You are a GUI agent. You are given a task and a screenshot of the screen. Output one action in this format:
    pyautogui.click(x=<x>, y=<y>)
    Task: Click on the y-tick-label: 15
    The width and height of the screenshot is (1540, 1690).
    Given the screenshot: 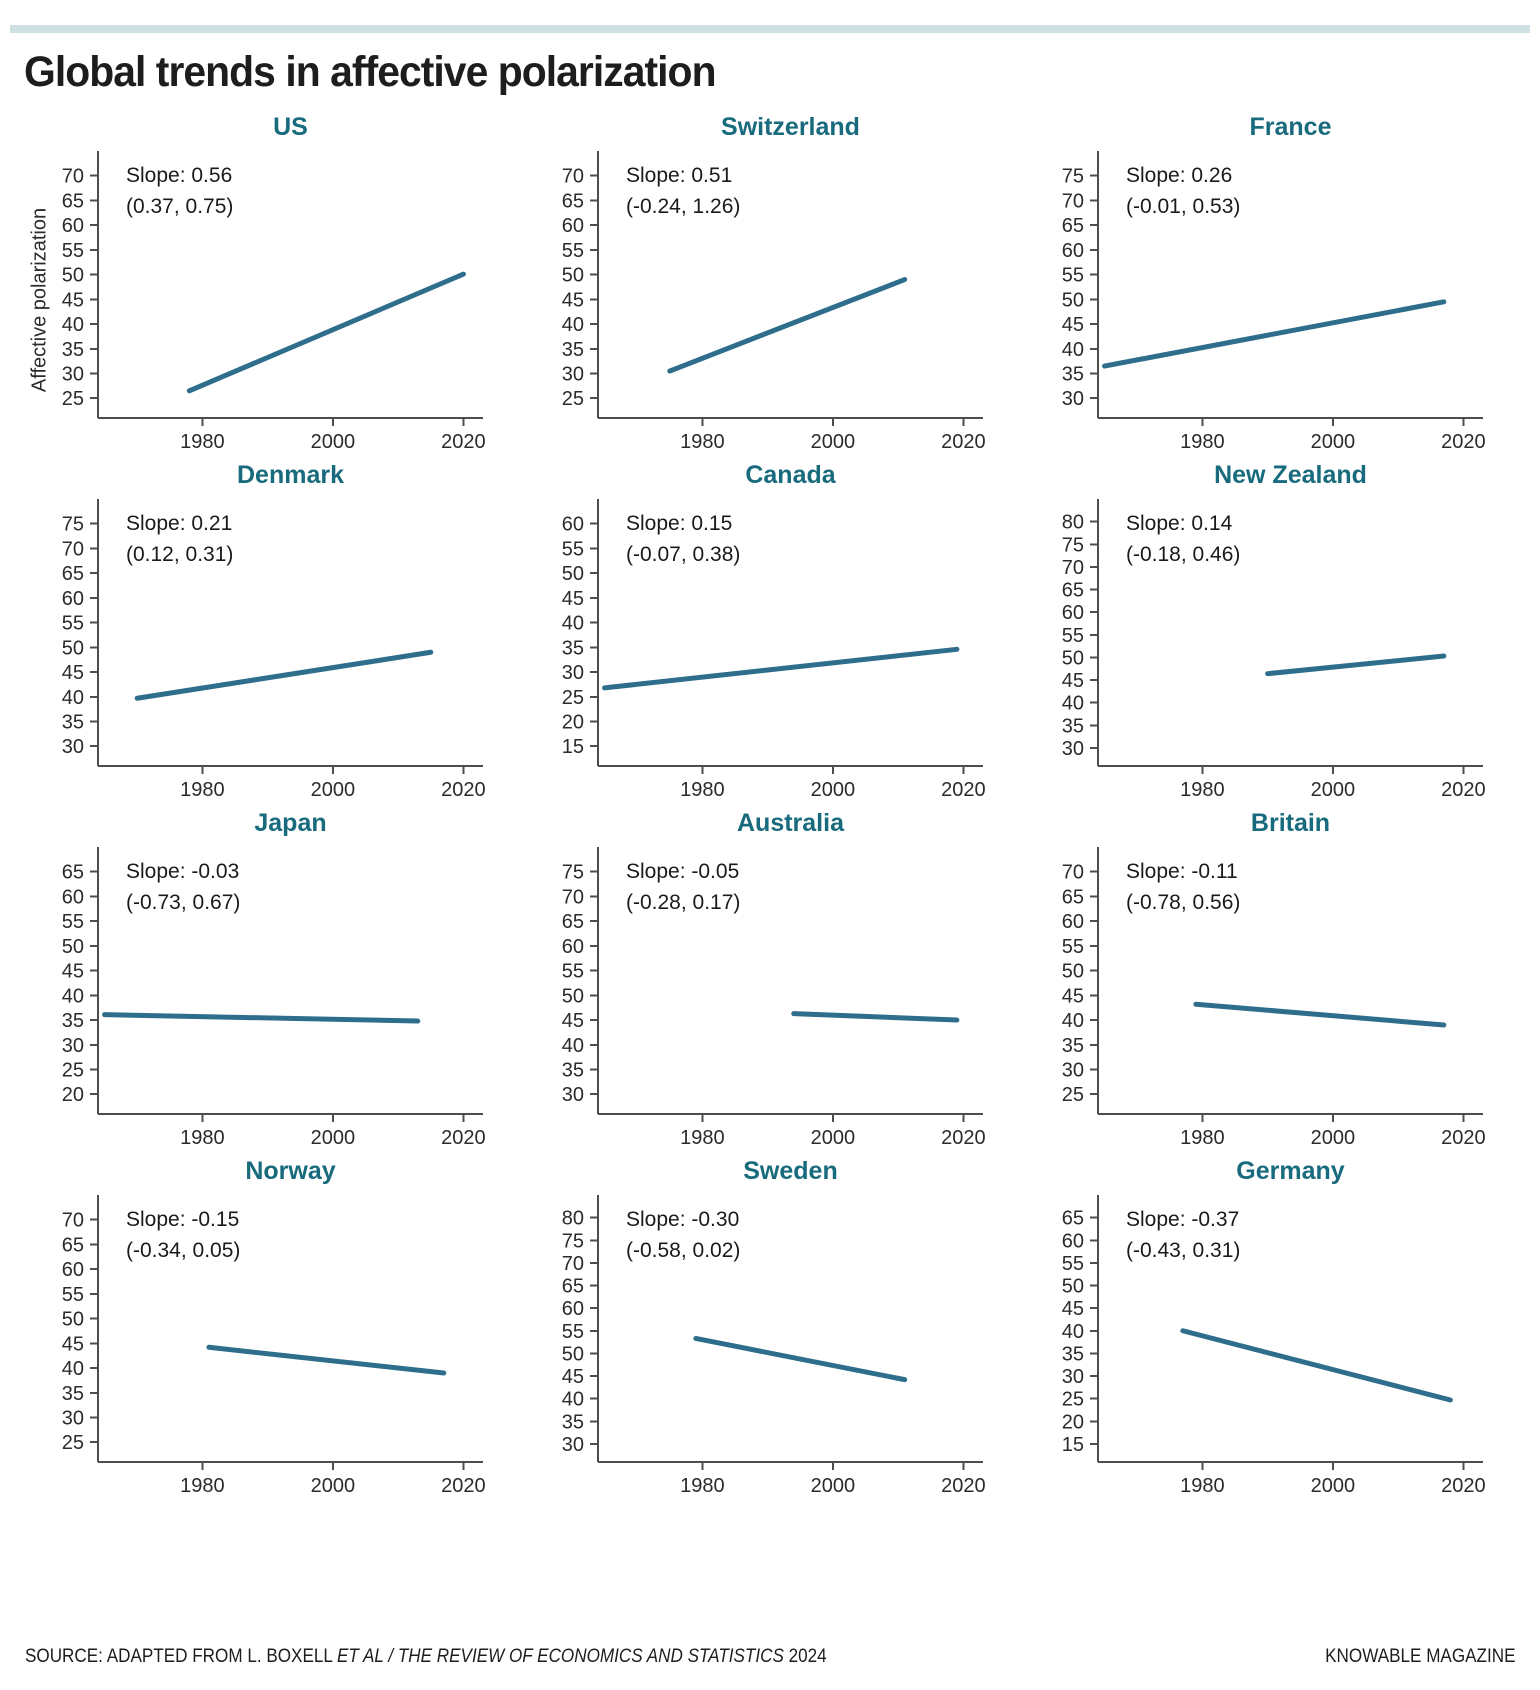 What is the action you would take?
    pyautogui.click(x=573, y=747)
    